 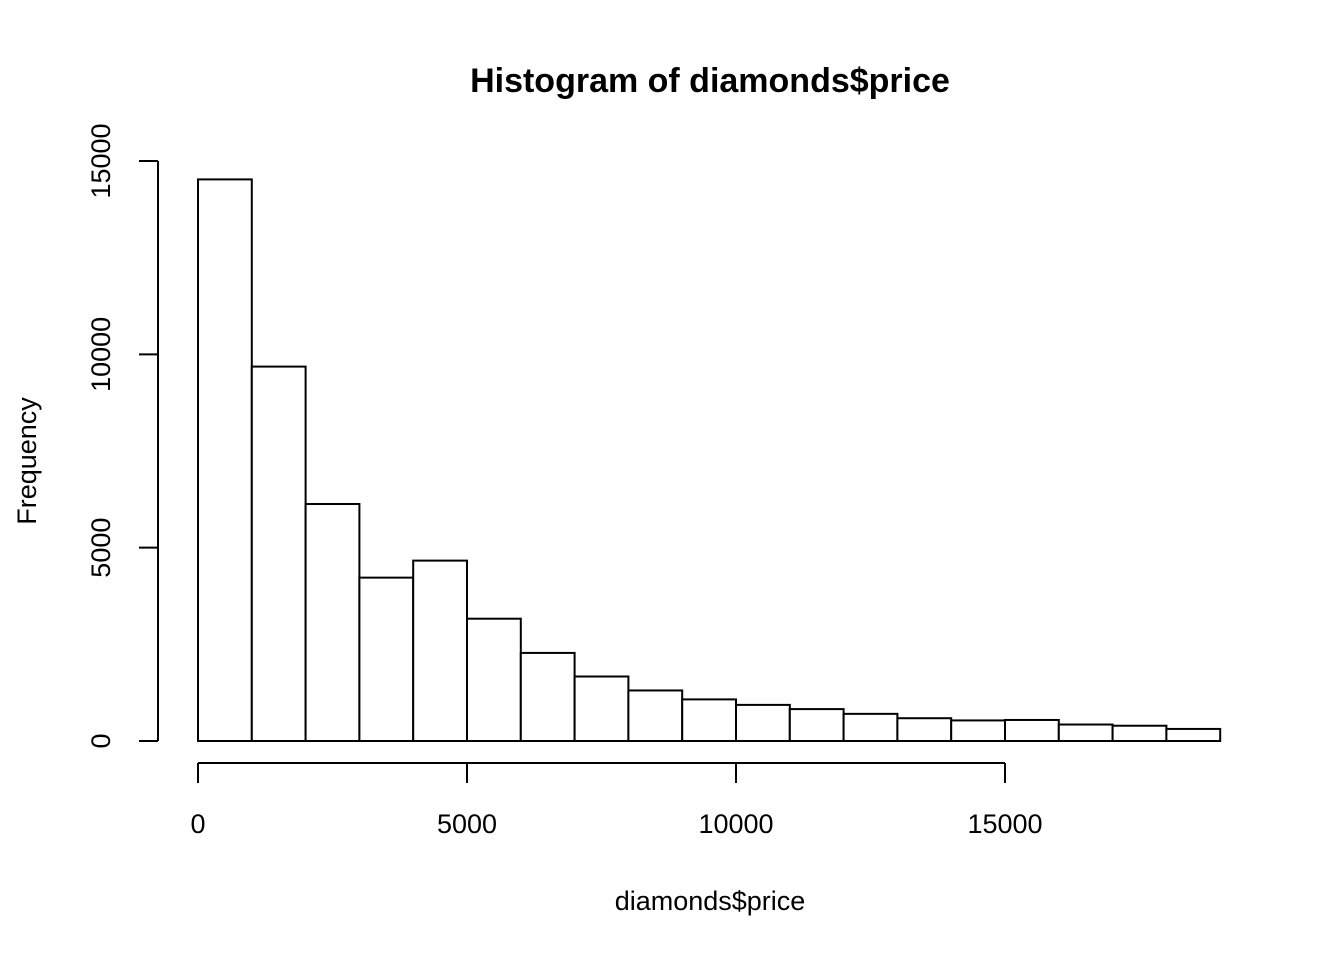 I want to click on x-tick-label: 0, so click(x=197, y=824).